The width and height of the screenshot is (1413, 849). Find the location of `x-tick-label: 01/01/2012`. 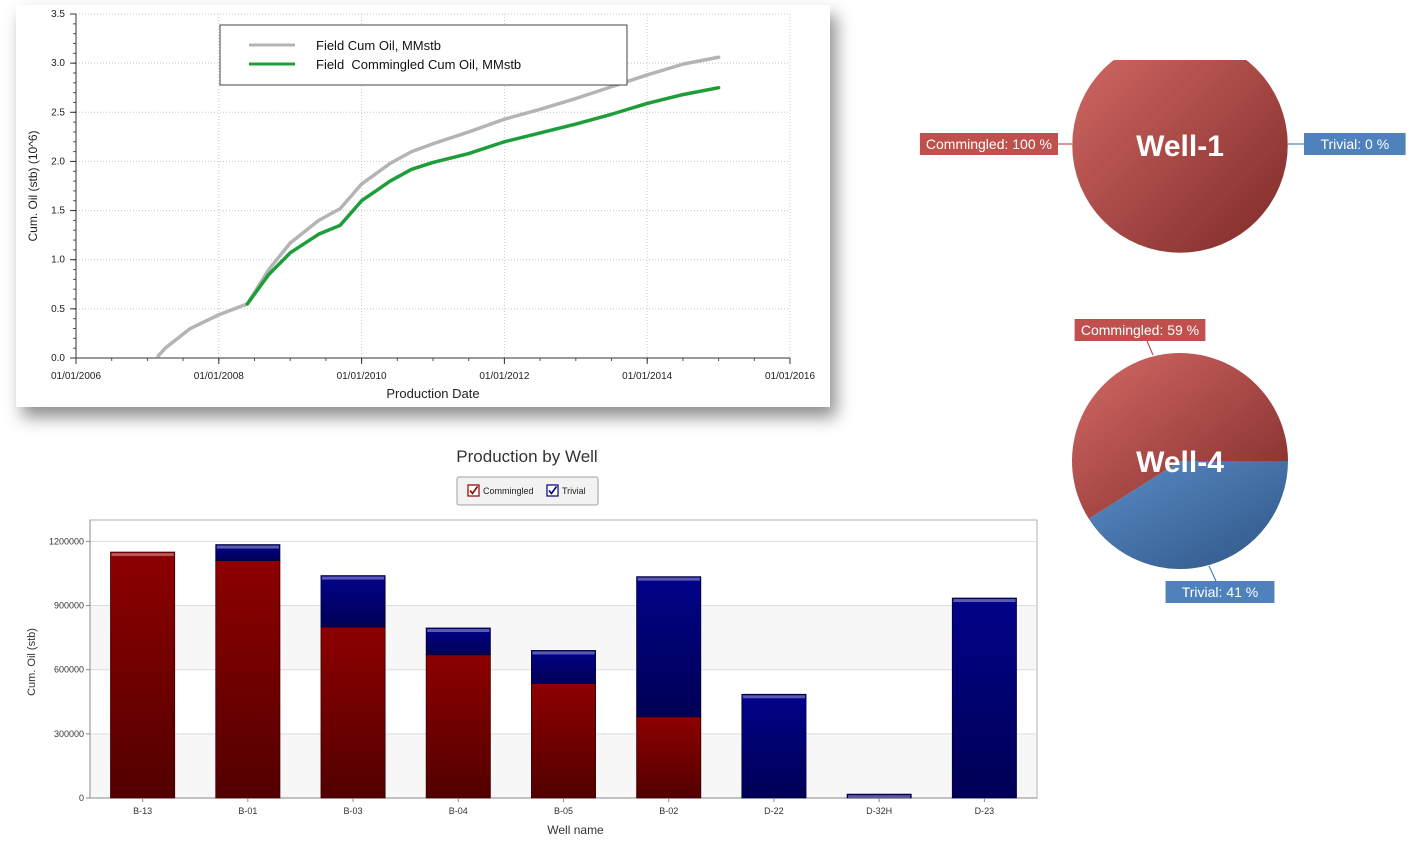

x-tick-label: 01/01/2012 is located at coordinates (504, 376).